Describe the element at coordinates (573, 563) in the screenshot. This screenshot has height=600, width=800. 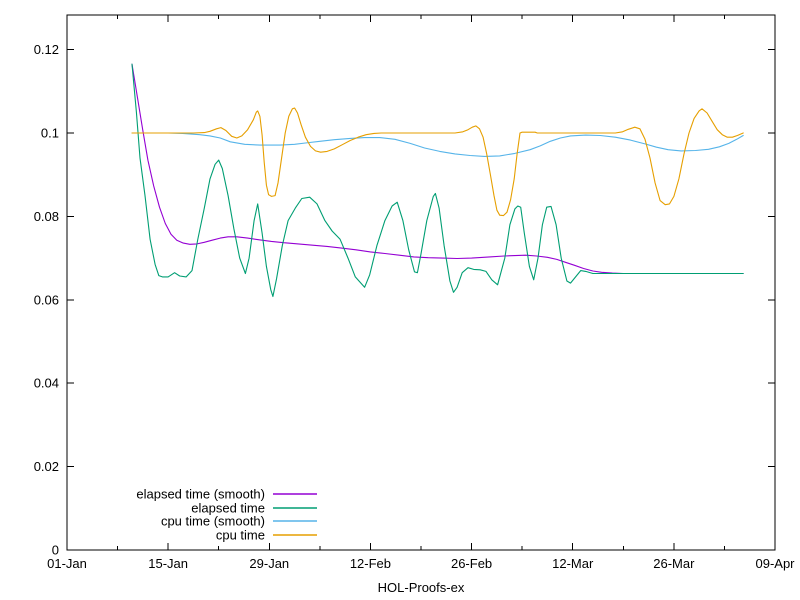
I see `x-tick-label: 12-Mar` at that location.